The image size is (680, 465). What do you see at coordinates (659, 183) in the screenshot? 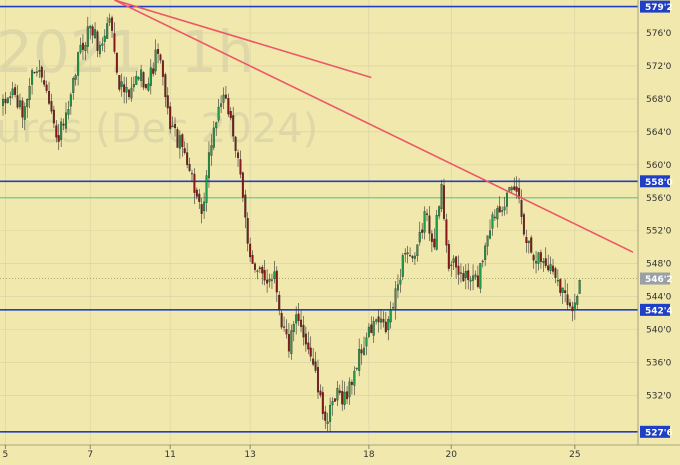
I see `price-tag-label: 558'0` at bounding box center [659, 183].